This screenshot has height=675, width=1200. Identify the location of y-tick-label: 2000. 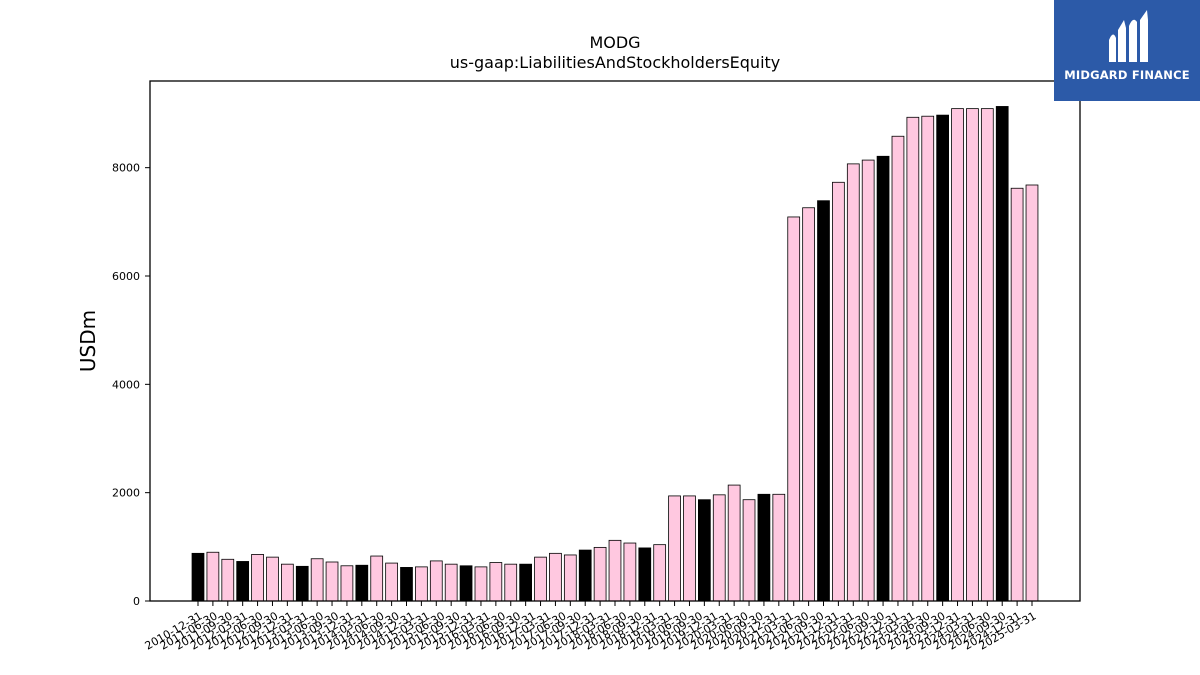
(126, 493).